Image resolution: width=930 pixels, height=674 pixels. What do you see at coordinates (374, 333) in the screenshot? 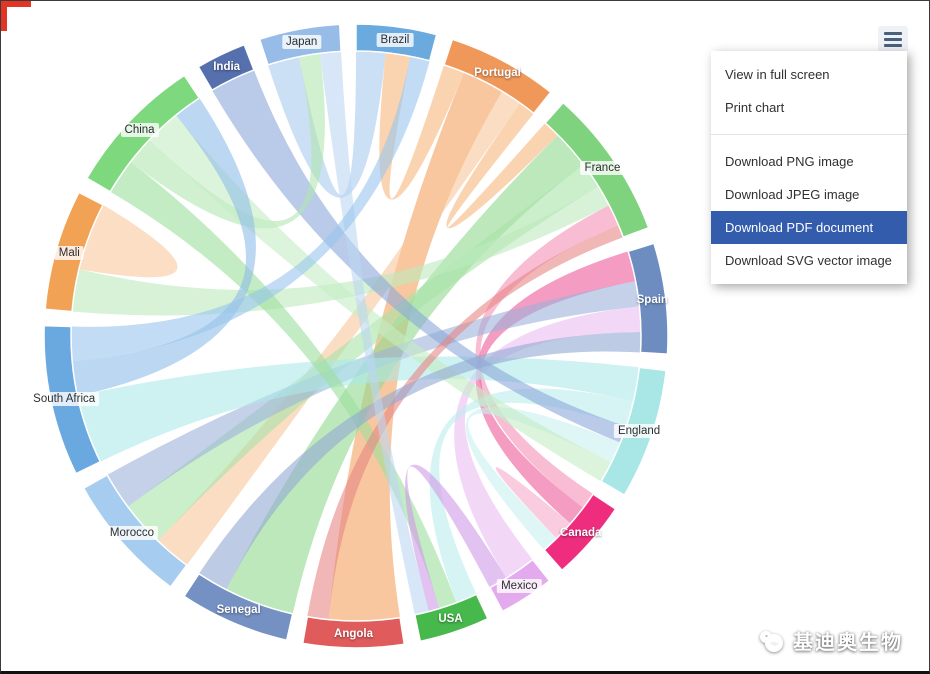
I see `chord-link-japan-usa` at bounding box center [374, 333].